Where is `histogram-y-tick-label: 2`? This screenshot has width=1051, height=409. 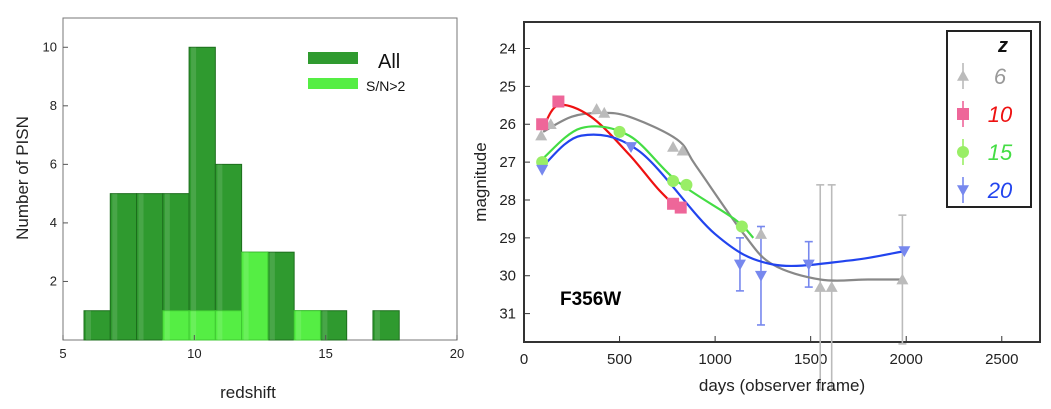 histogram-y-tick-label: 2 is located at coordinates (53, 280).